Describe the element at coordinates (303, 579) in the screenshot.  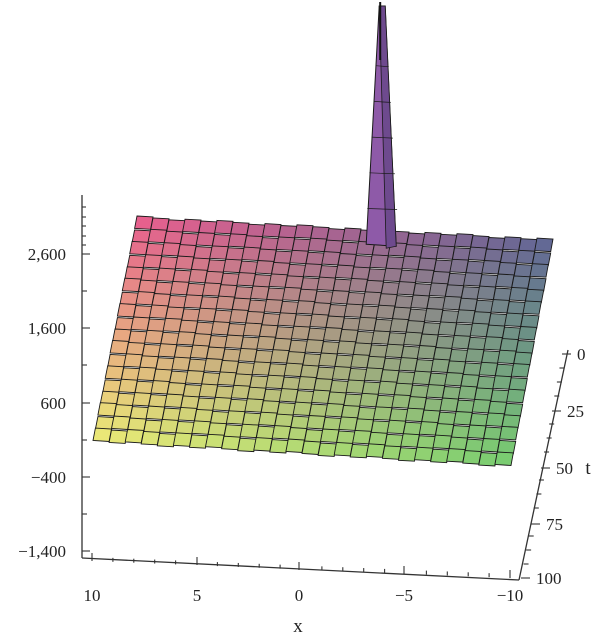
I see `x-axis-ticks: 10 5 0 −5 −10` at that location.